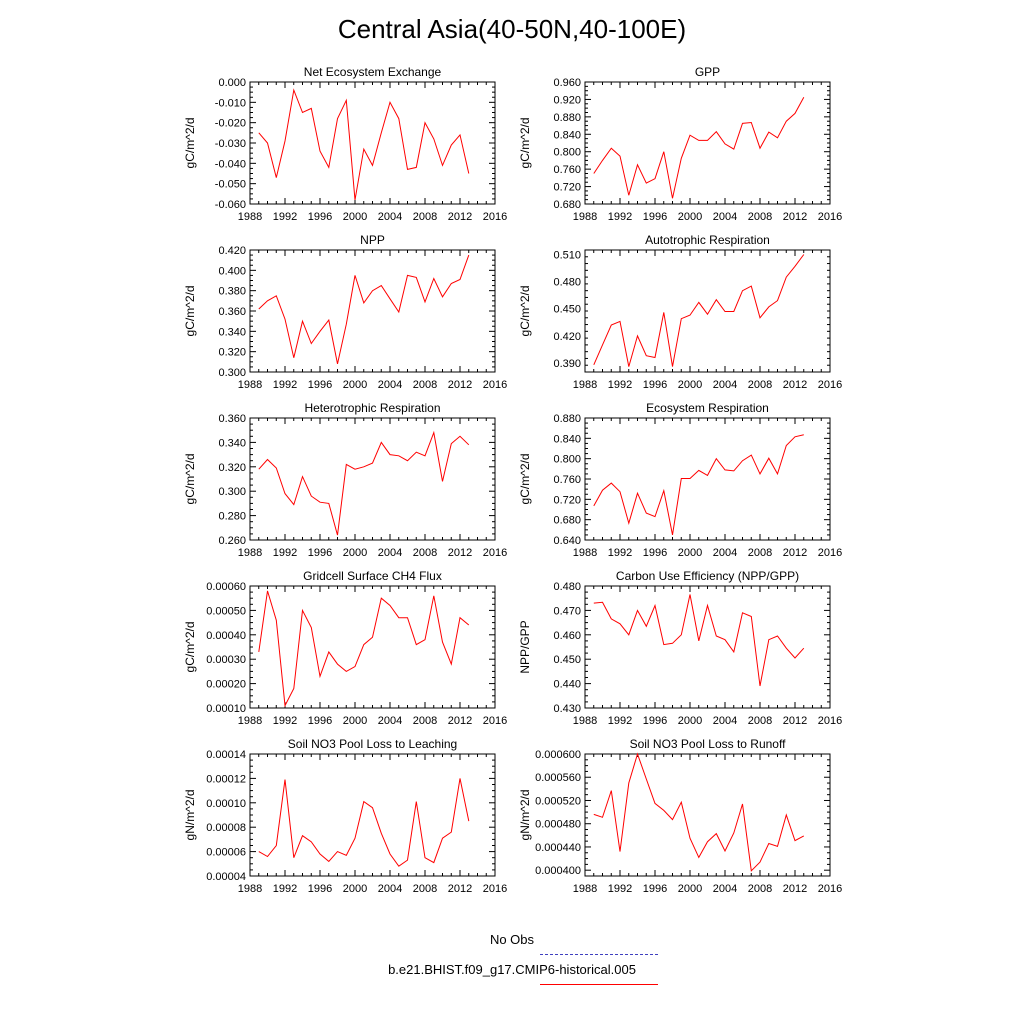 The width and height of the screenshot is (1024, 1024). Describe the element at coordinates (707, 408) in the screenshot. I see `panel-title: Ecosystem Respiration` at that location.